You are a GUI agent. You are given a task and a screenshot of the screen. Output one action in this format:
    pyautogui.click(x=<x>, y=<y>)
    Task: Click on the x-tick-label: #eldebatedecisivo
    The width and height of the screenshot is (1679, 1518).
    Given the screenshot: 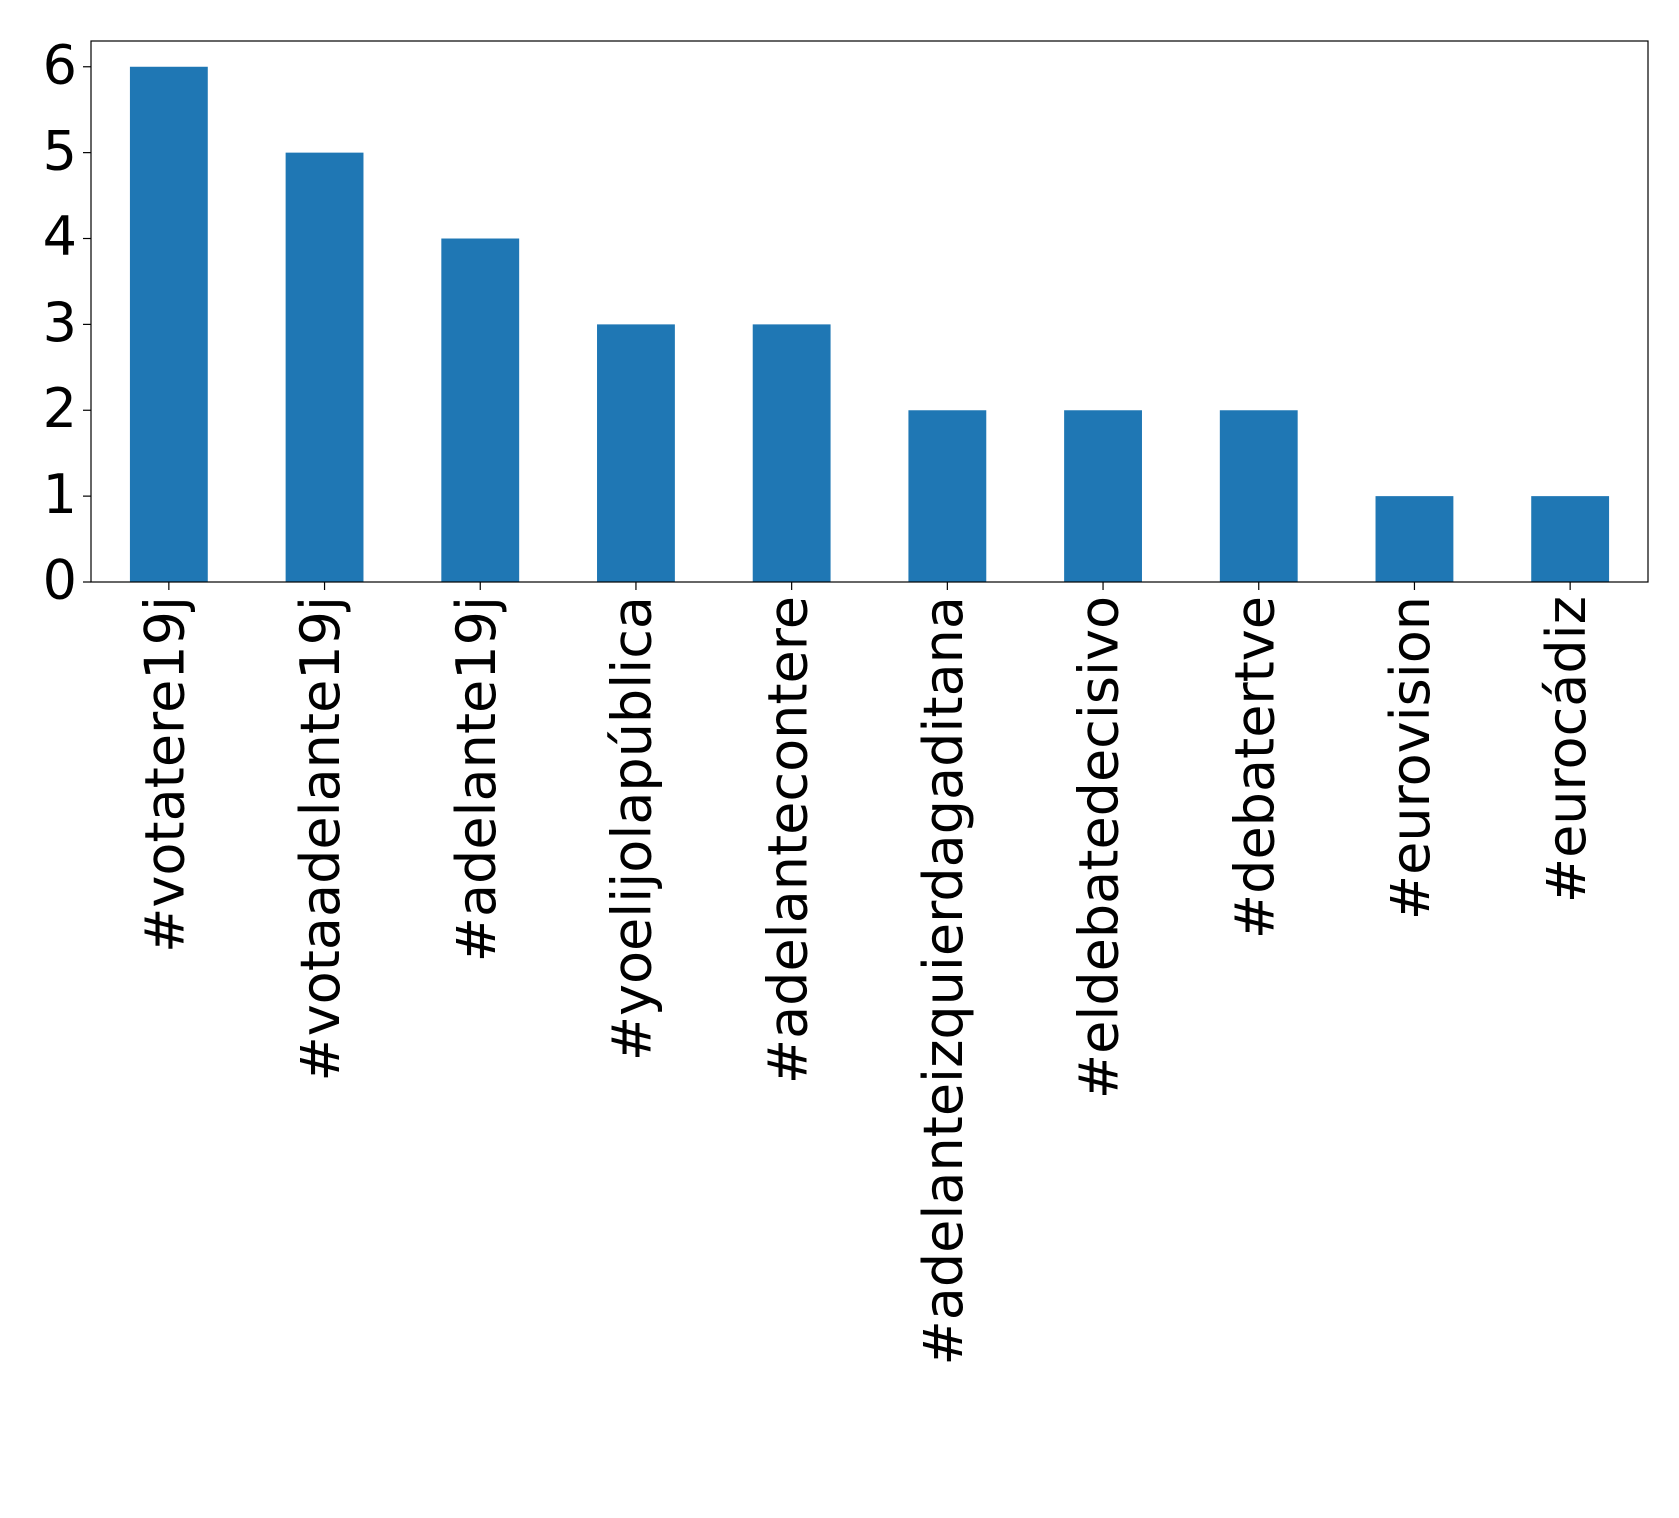 What is the action you would take?
    pyautogui.click(x=1099, y=847)
    